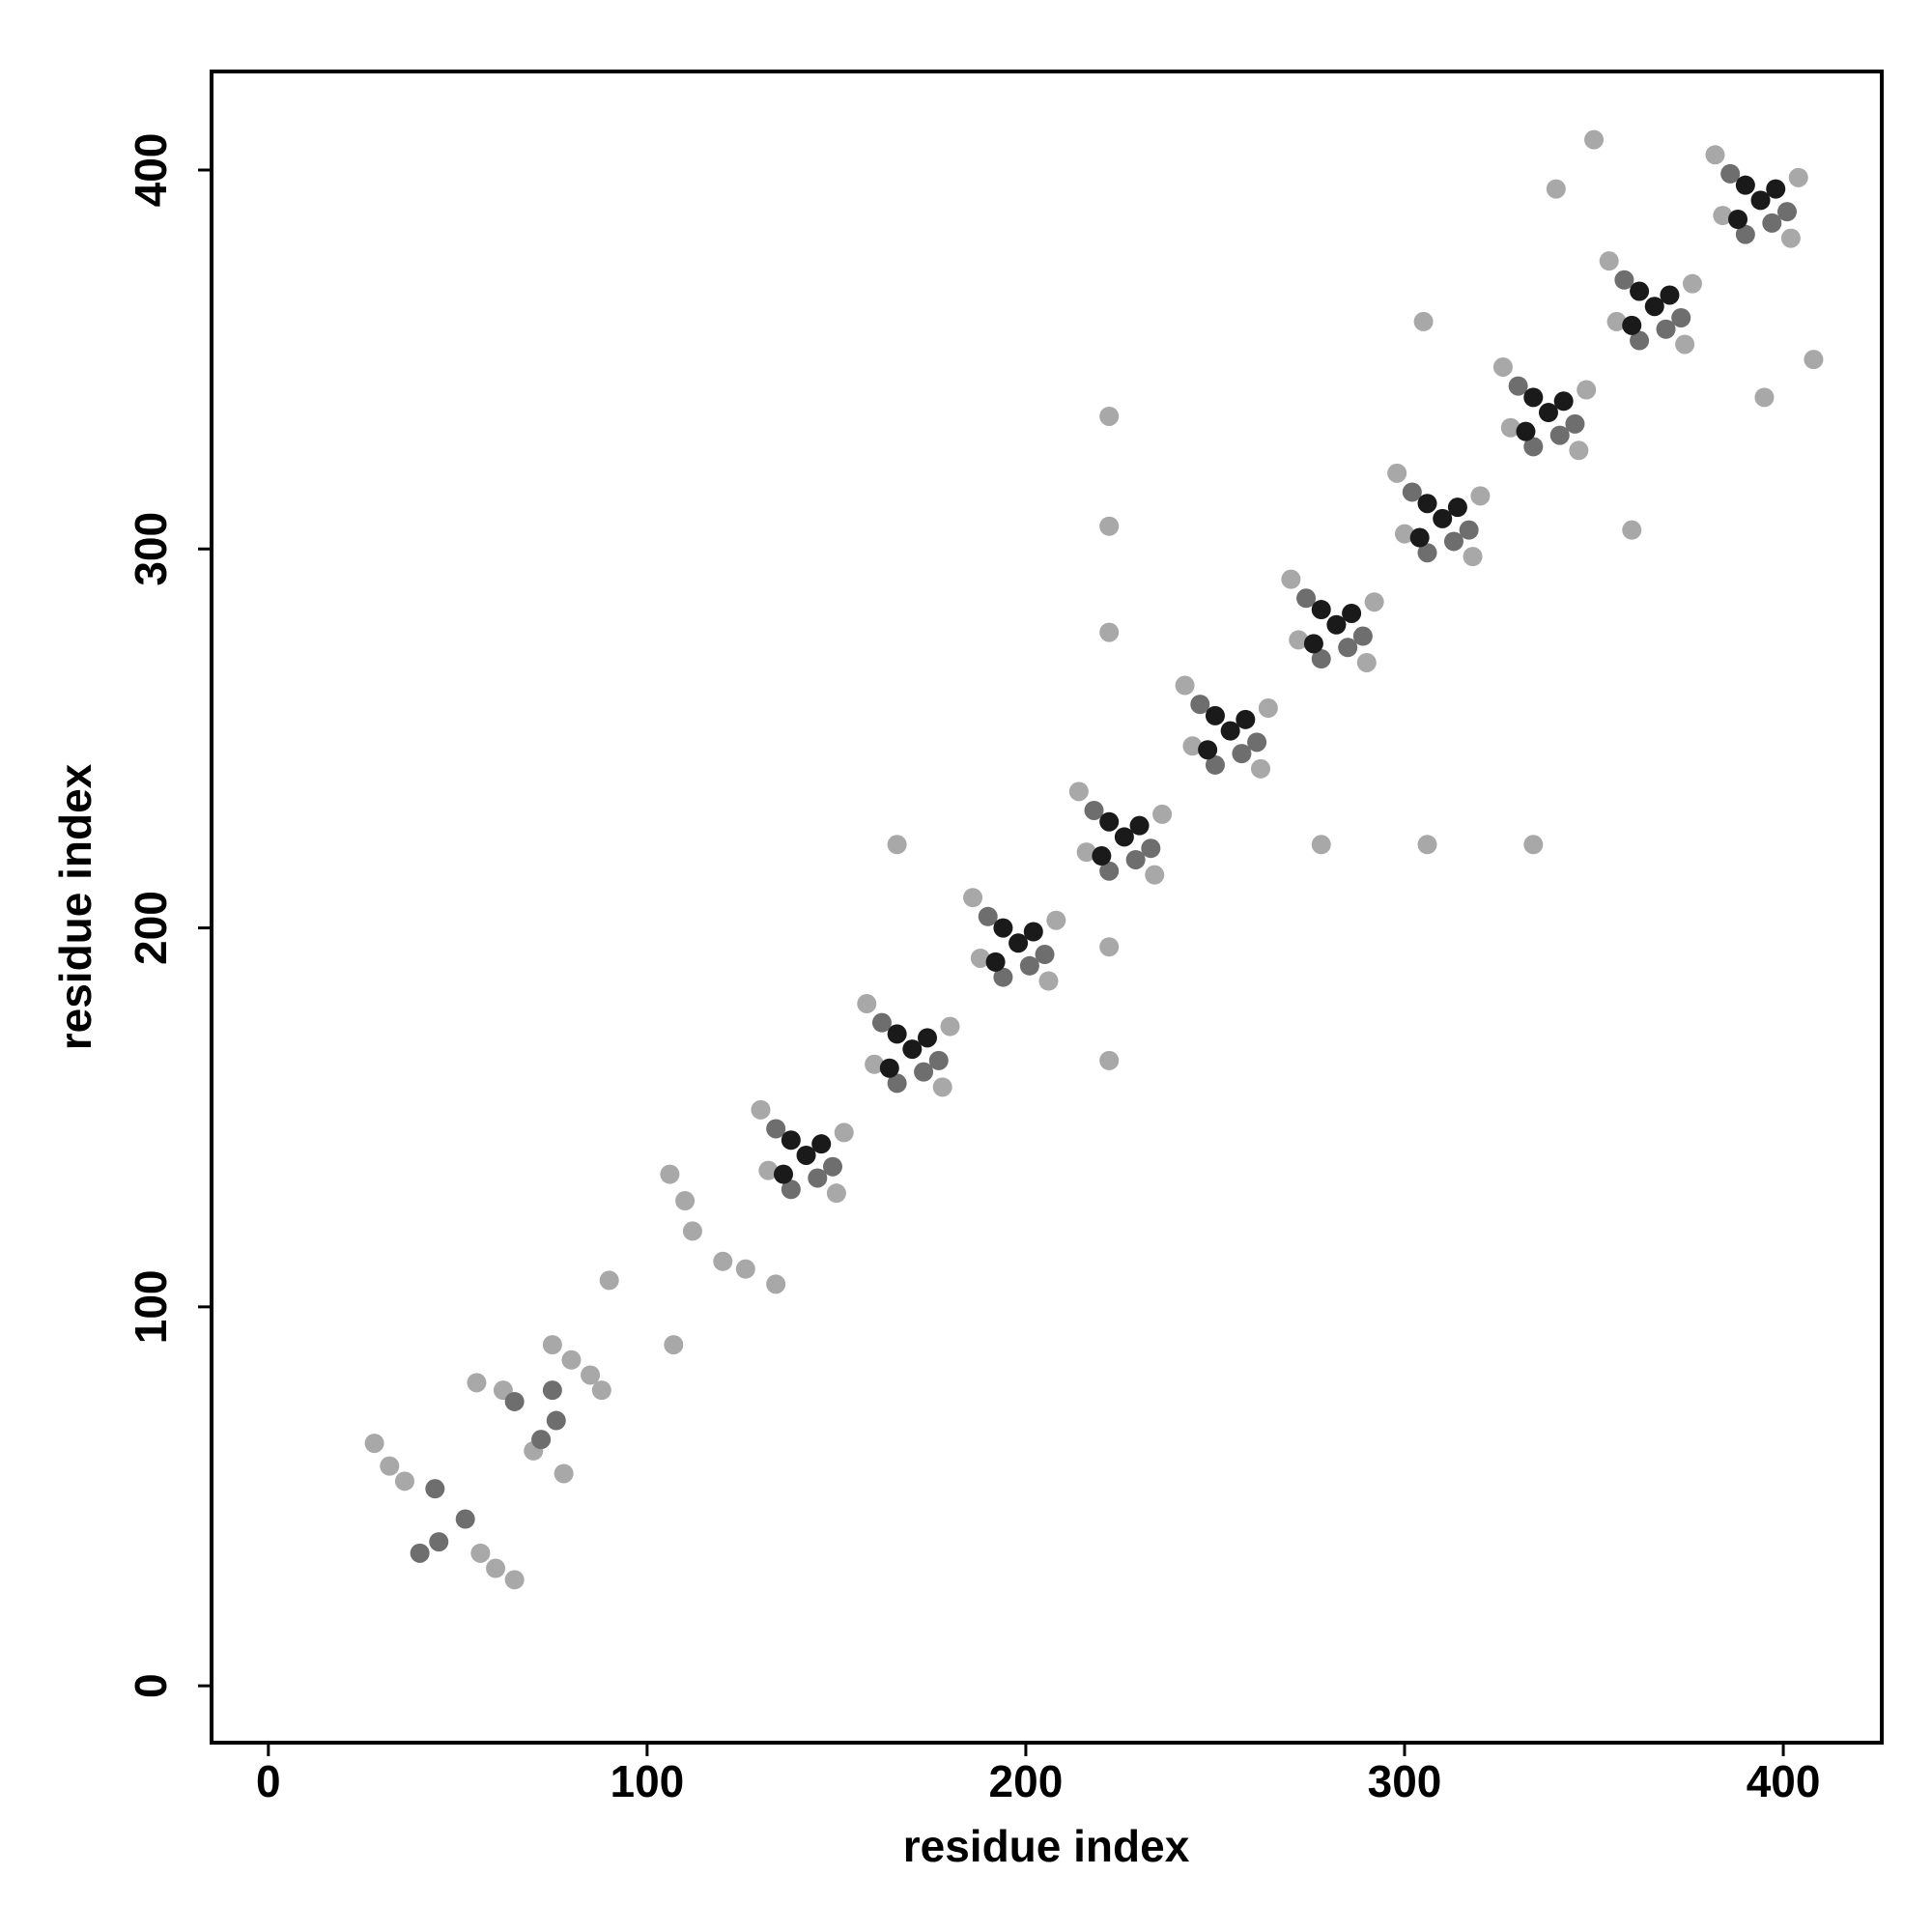 This screenshot has height=1932, width=1932. I want to click on x-tick-label: 300, so click(1405, 1781).